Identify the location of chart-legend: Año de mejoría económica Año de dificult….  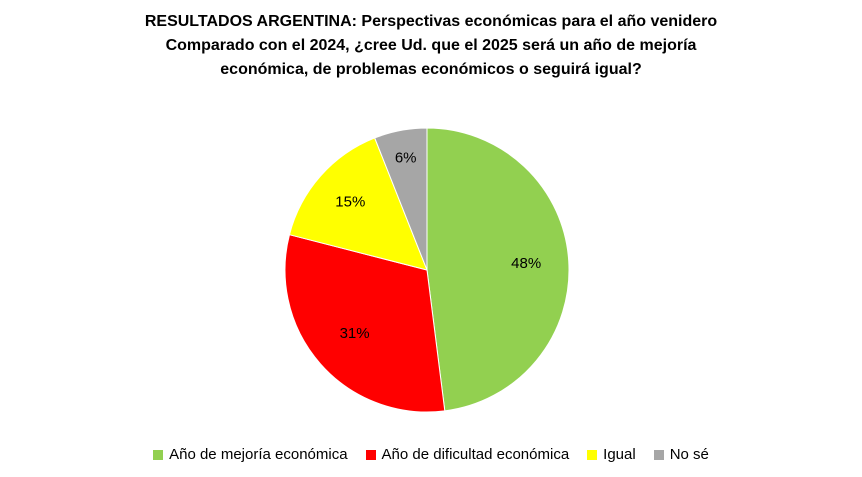
(431, 454).